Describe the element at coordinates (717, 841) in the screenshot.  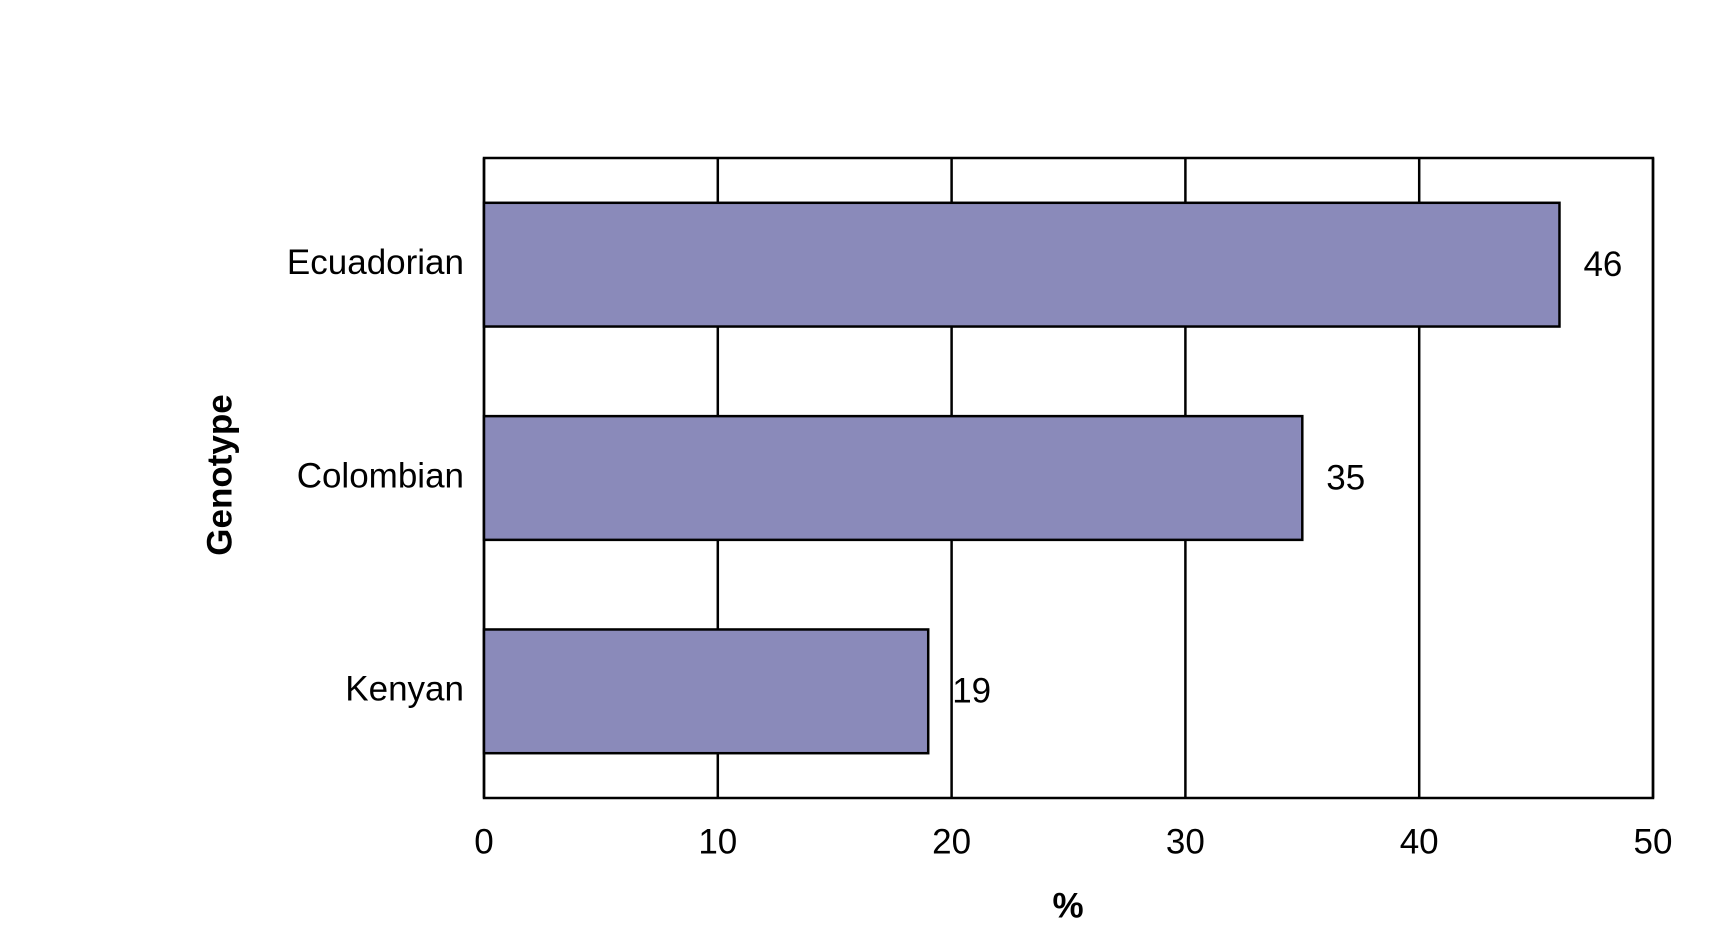
I see `x-tick-label: 10` at that location.